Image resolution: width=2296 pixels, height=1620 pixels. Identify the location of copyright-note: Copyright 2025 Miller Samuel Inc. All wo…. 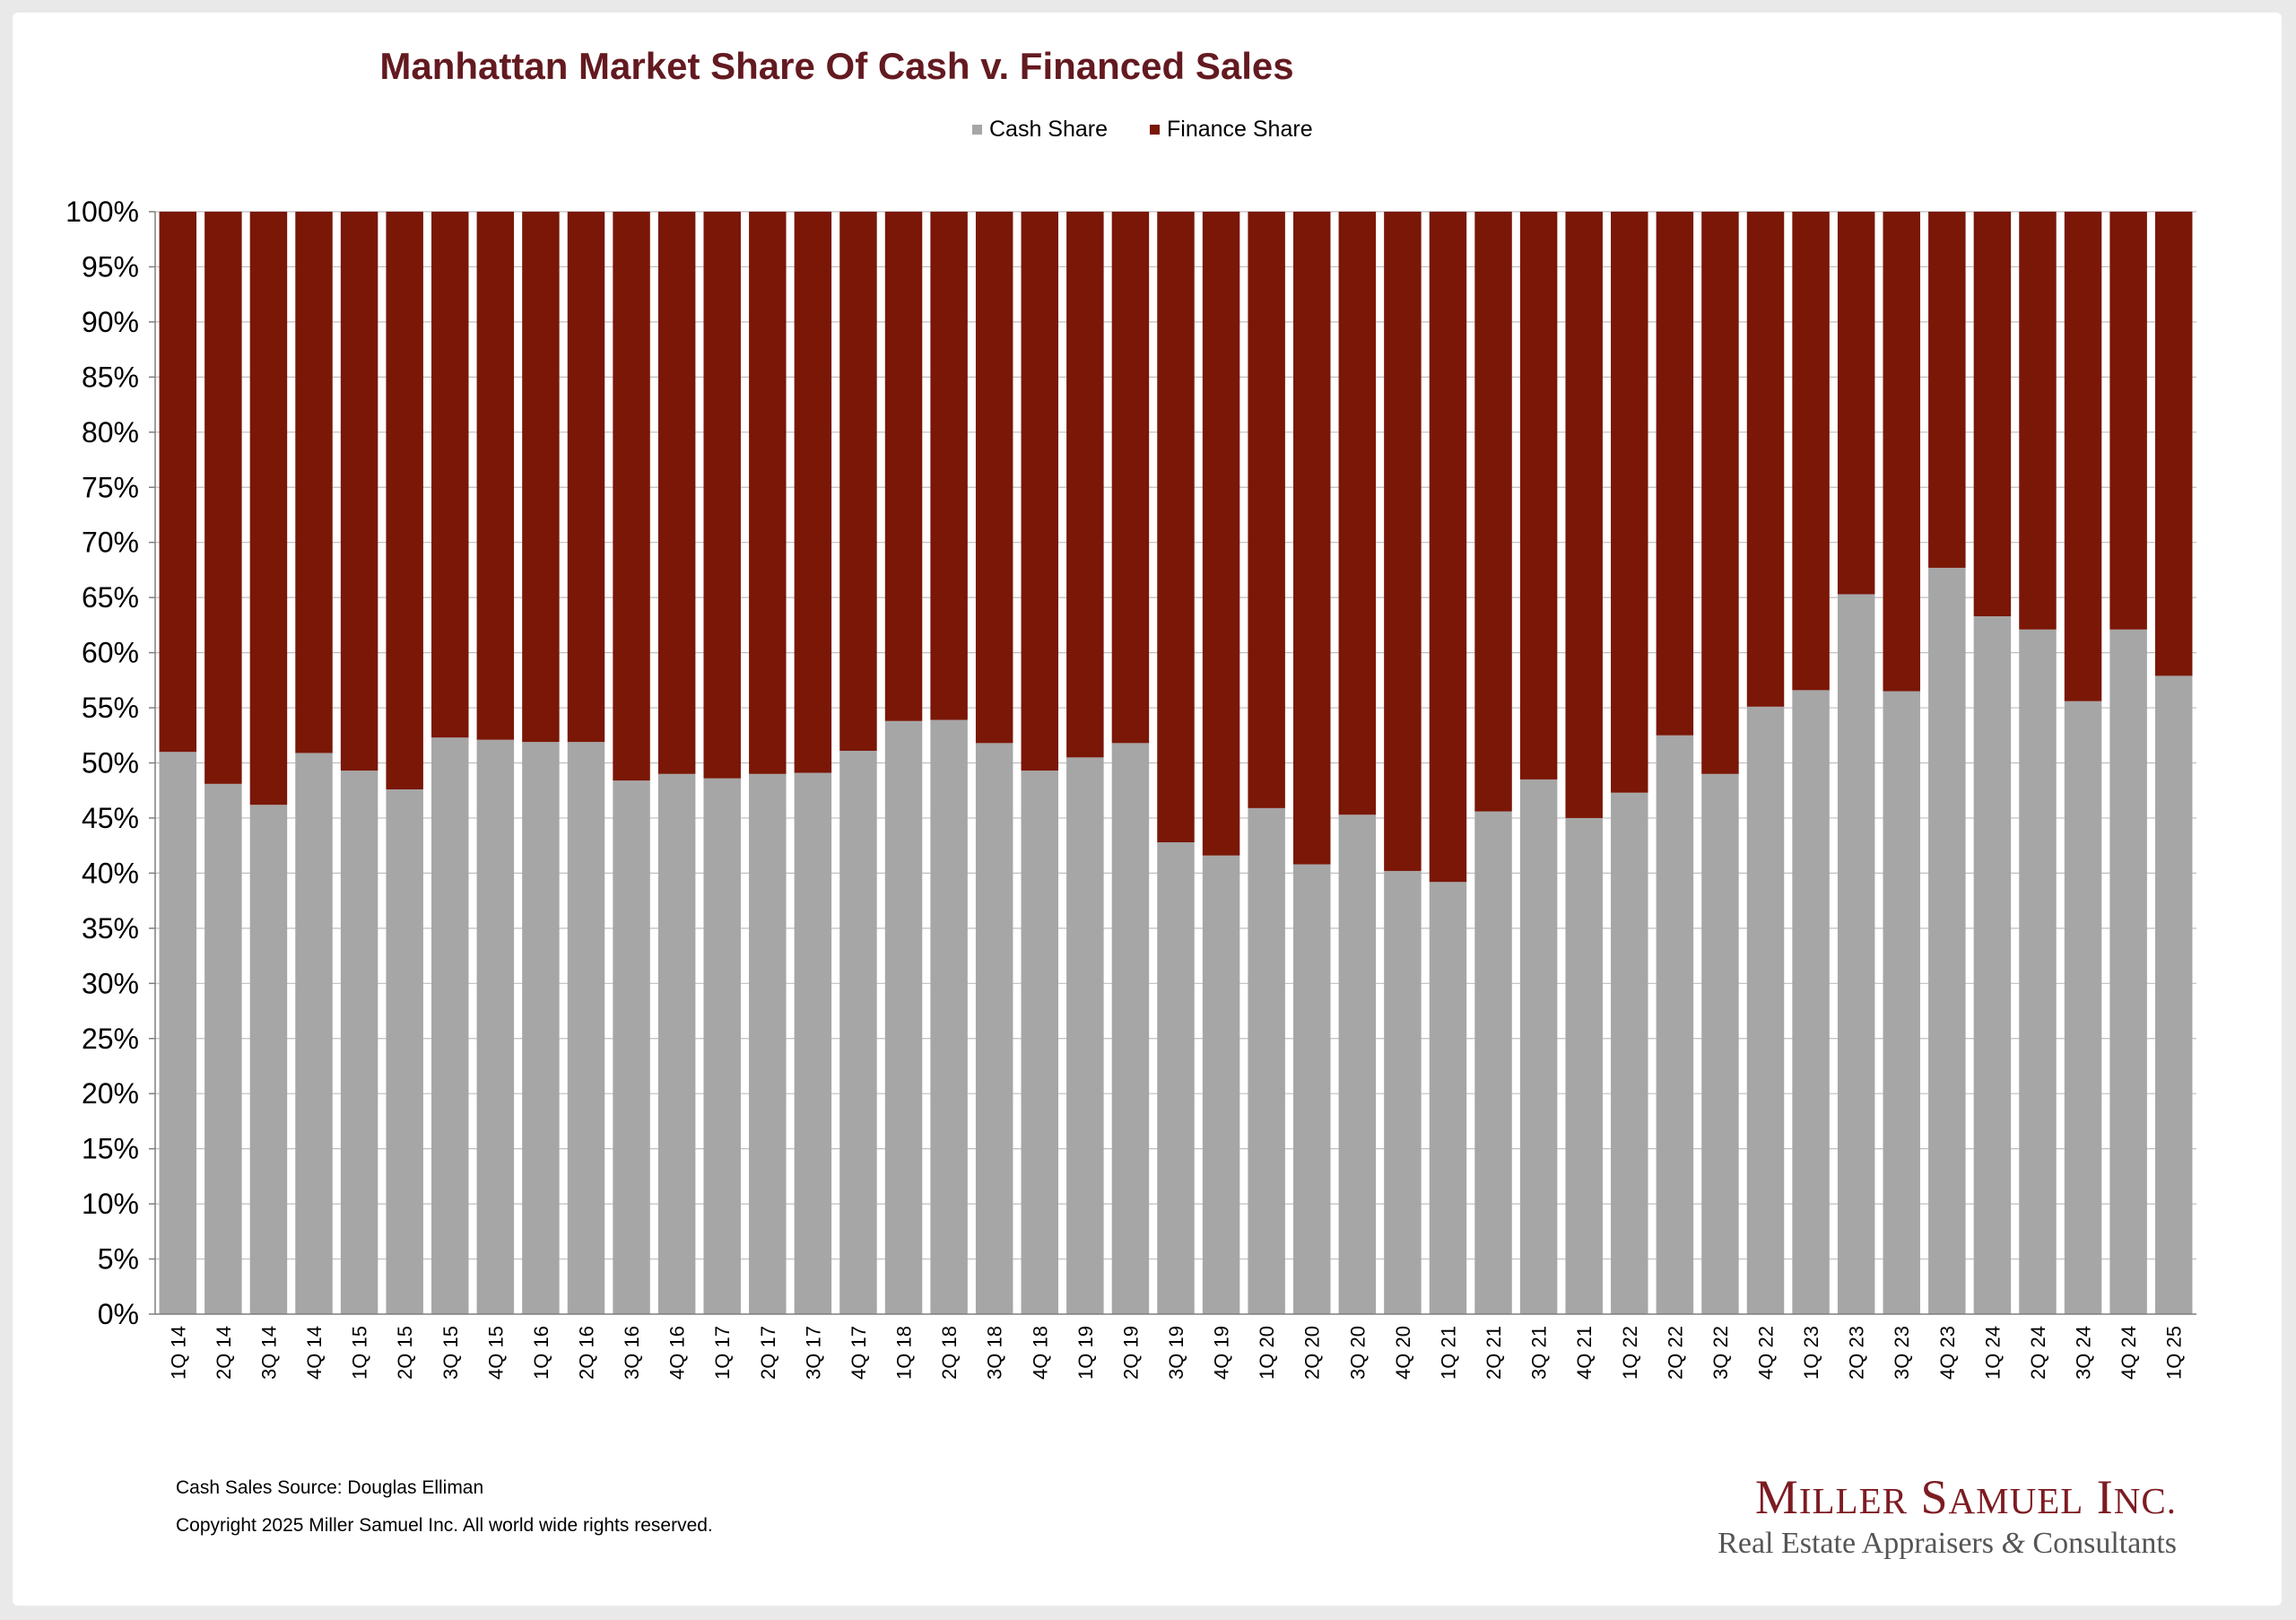
(444, 1525).